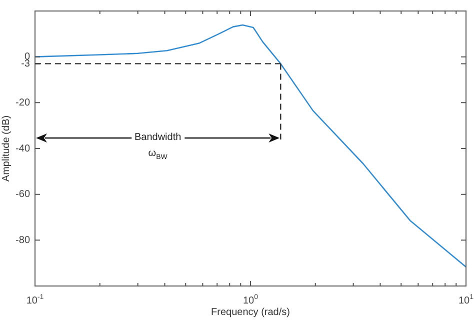 This screenshot has width=474, height=320. I want to click on annotation: Bandwidth, so click(157, 138).